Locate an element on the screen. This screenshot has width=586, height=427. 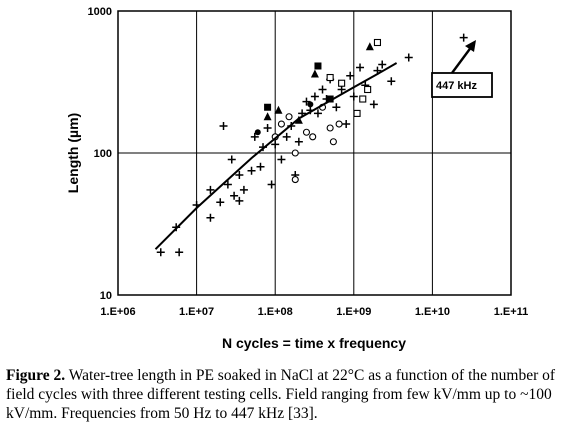
x-tick-label: 1.E+09 is located at coordinates (353, 312).